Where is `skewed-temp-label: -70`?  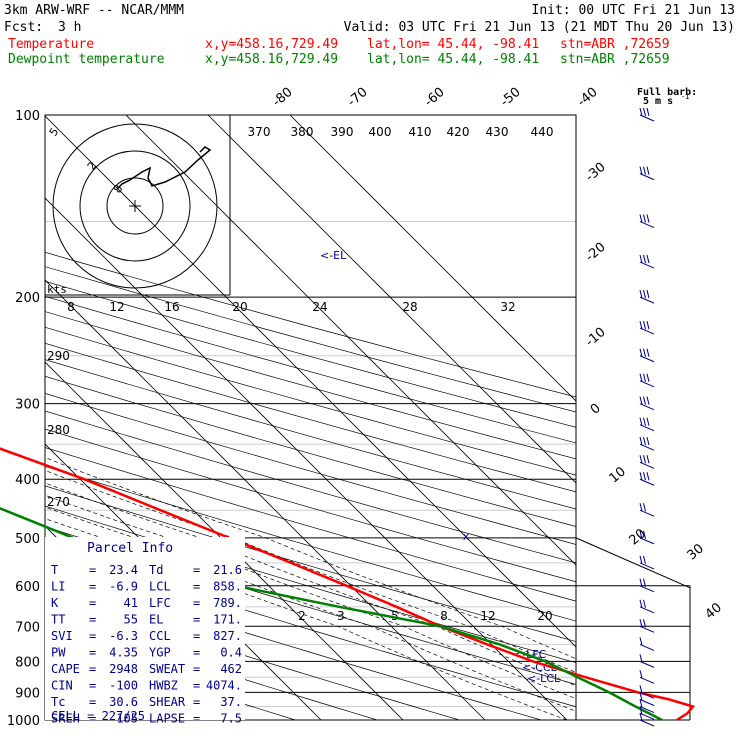
skewed-temp-label: -70 is located at coordinates (358, 97).